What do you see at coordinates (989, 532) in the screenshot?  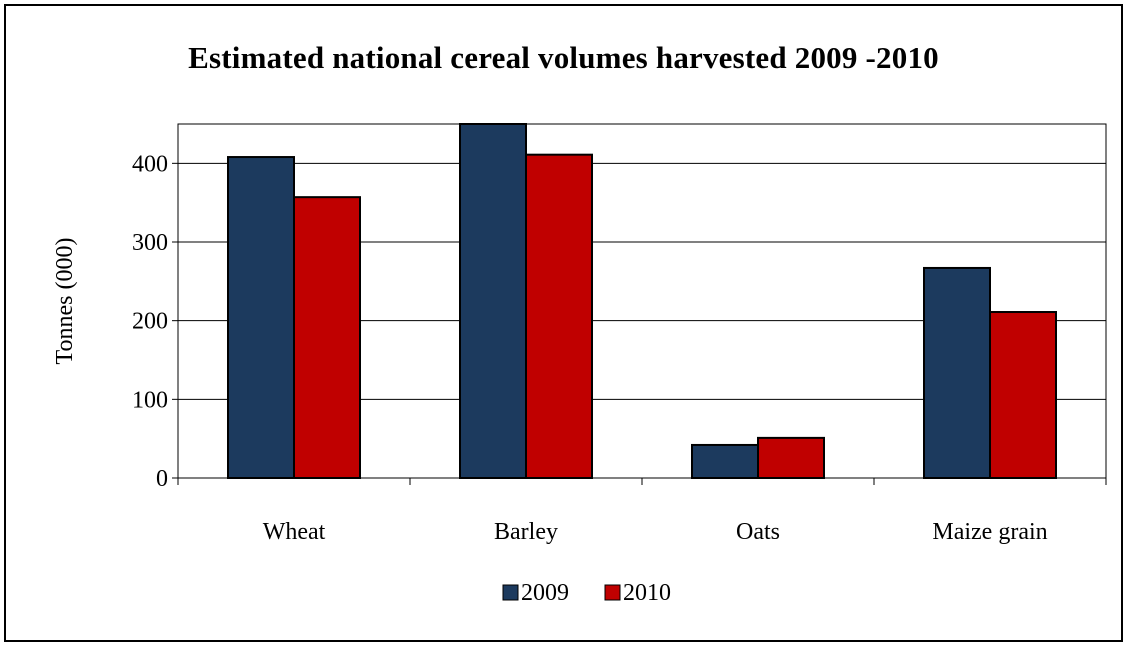 I see `x-category-label: Maize grain` at bounding box center [989, 532].